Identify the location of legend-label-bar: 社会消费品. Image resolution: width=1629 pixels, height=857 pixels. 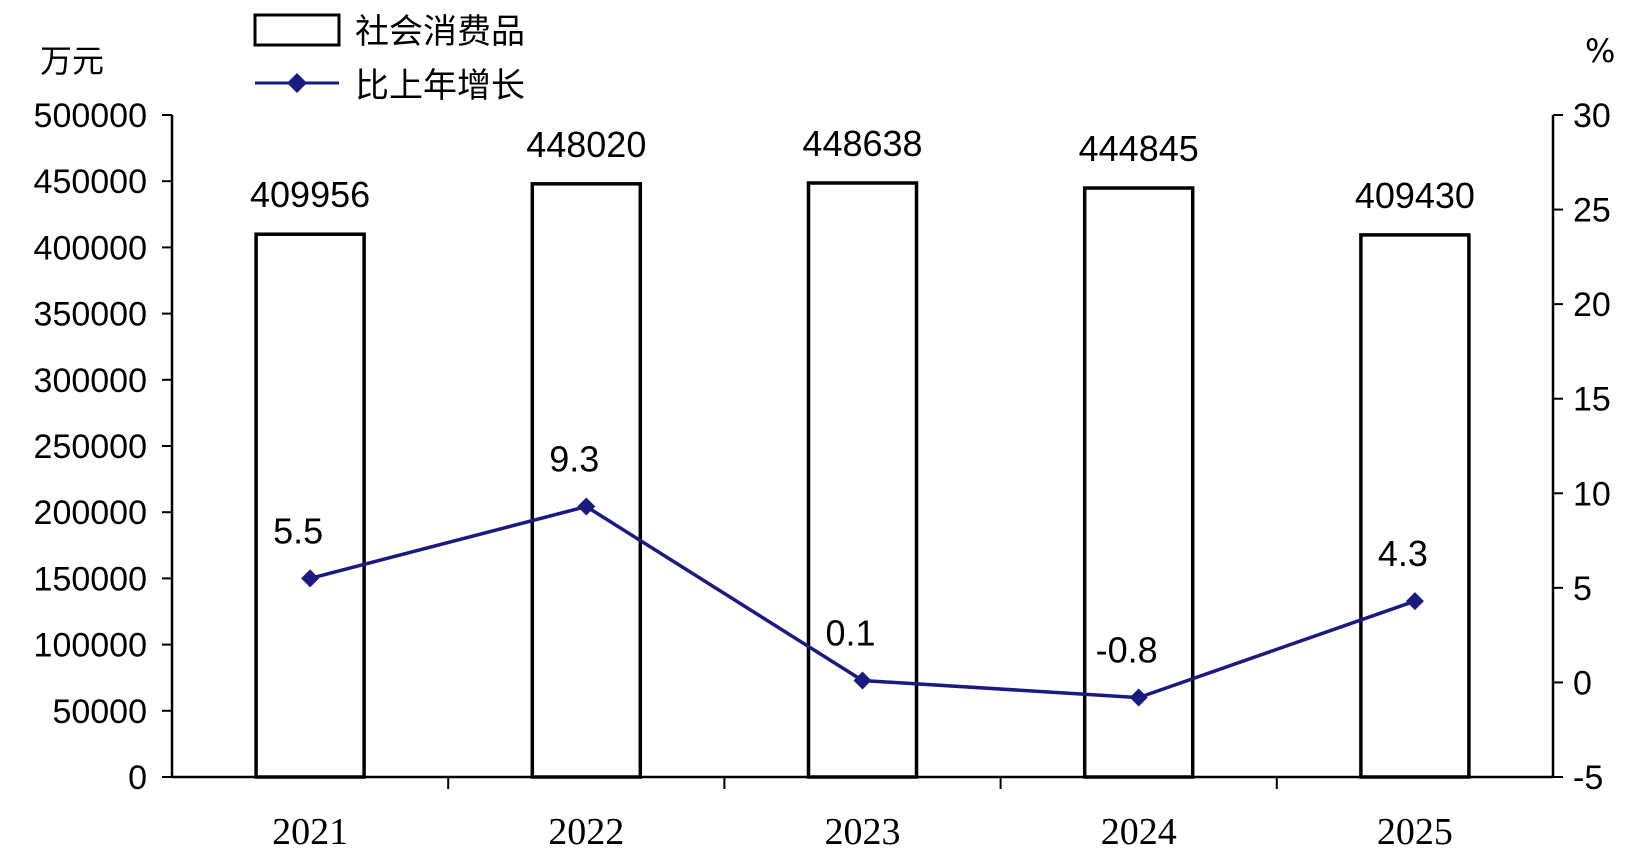
(440, 32).